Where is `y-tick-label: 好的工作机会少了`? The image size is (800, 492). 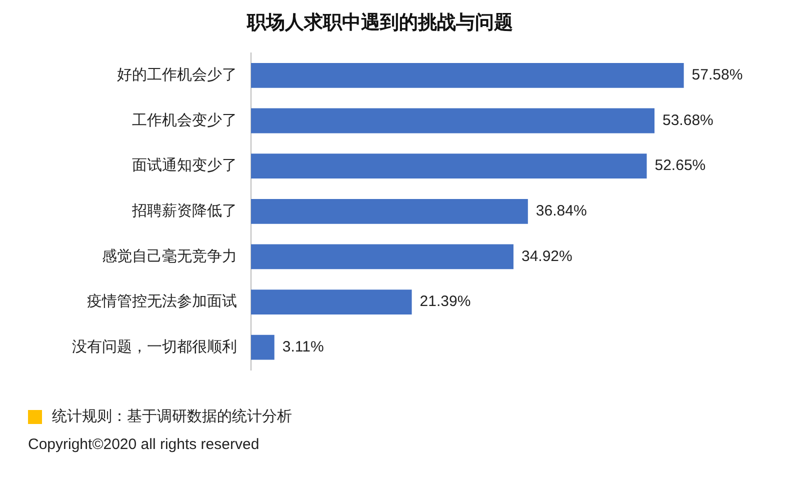
y-tick-label: 好的工作机会少了 is located at coordinates (177, 75).